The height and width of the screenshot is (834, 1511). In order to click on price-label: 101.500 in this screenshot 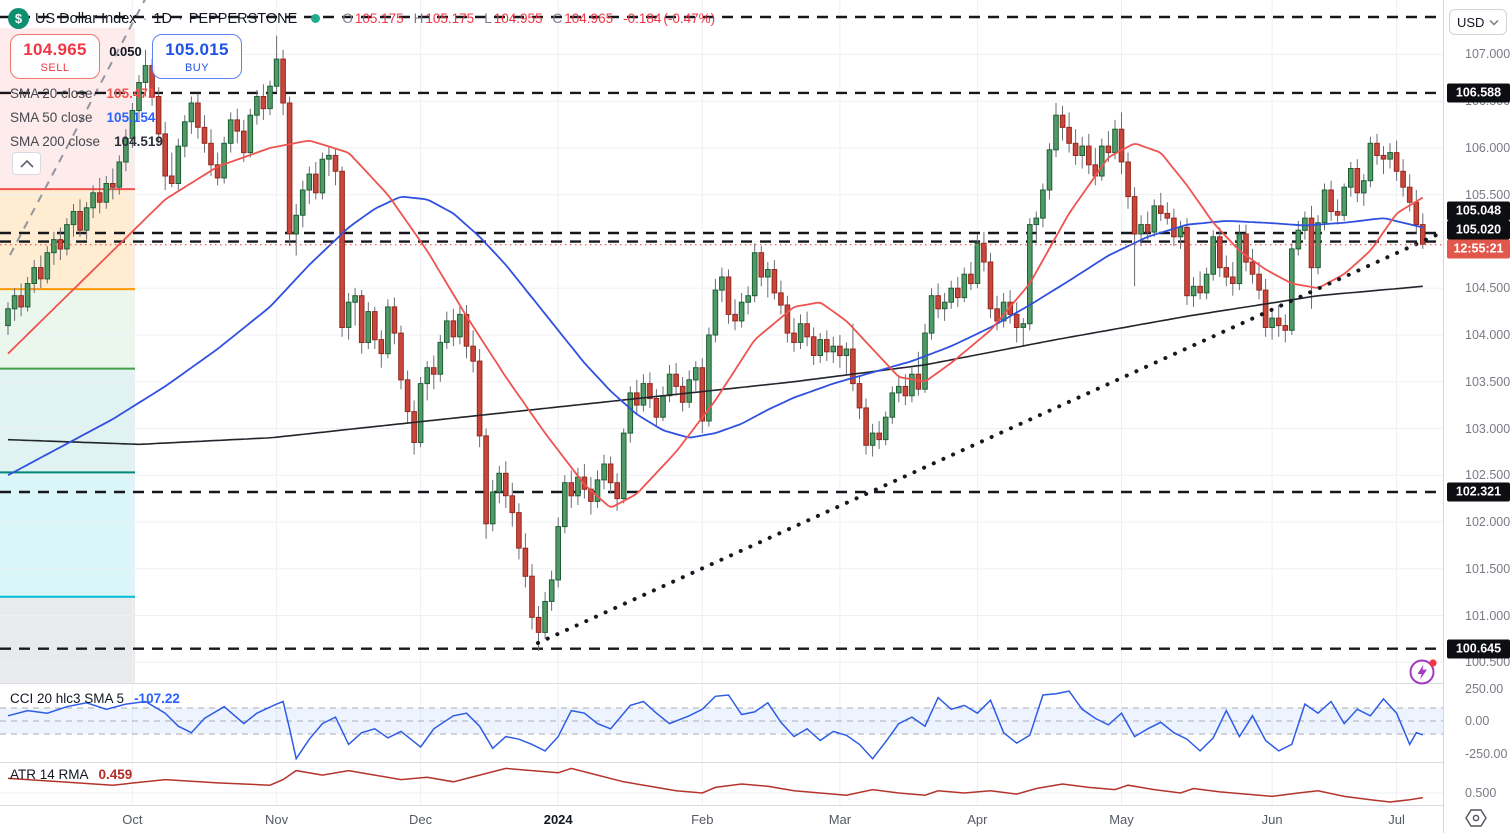, I will do `click(1488, 568)`.